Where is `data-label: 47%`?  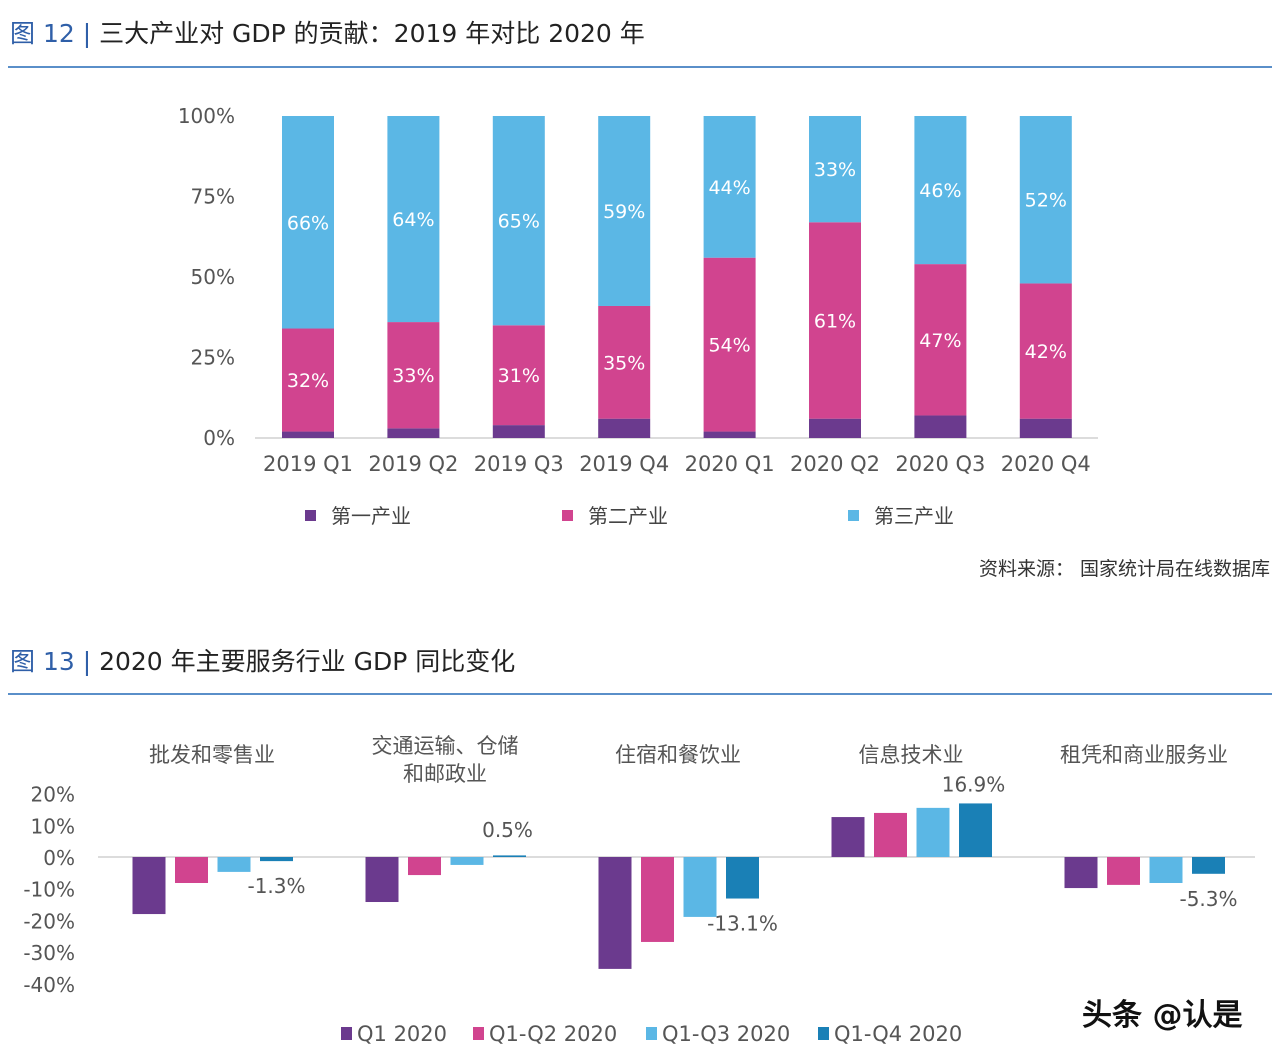 data-label: 47% is located at coordinates (940, 341).